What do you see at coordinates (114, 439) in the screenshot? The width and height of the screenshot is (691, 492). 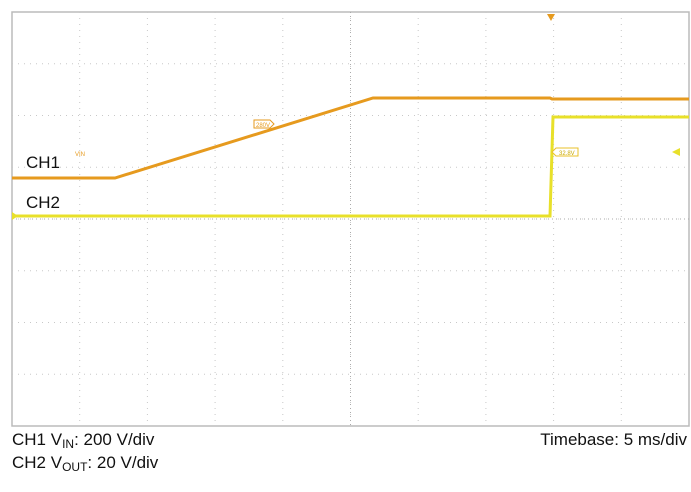 I see `caption-text: : 200 V/div` at bounding box center [114, 439].